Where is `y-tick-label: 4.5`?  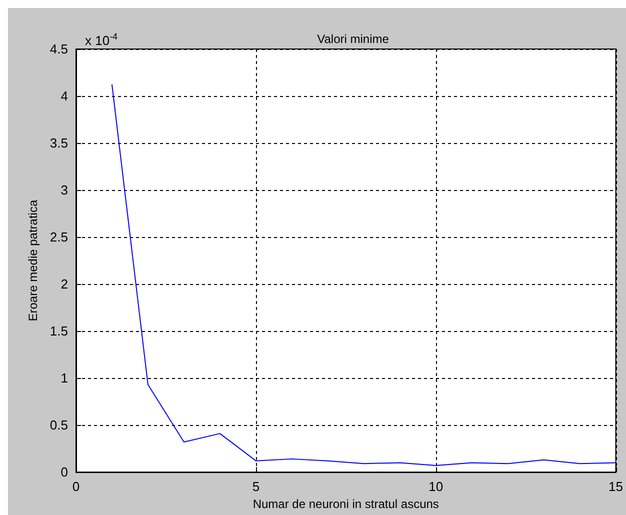
y-tick-label: 4.5 is located at coordinates (59, 49).